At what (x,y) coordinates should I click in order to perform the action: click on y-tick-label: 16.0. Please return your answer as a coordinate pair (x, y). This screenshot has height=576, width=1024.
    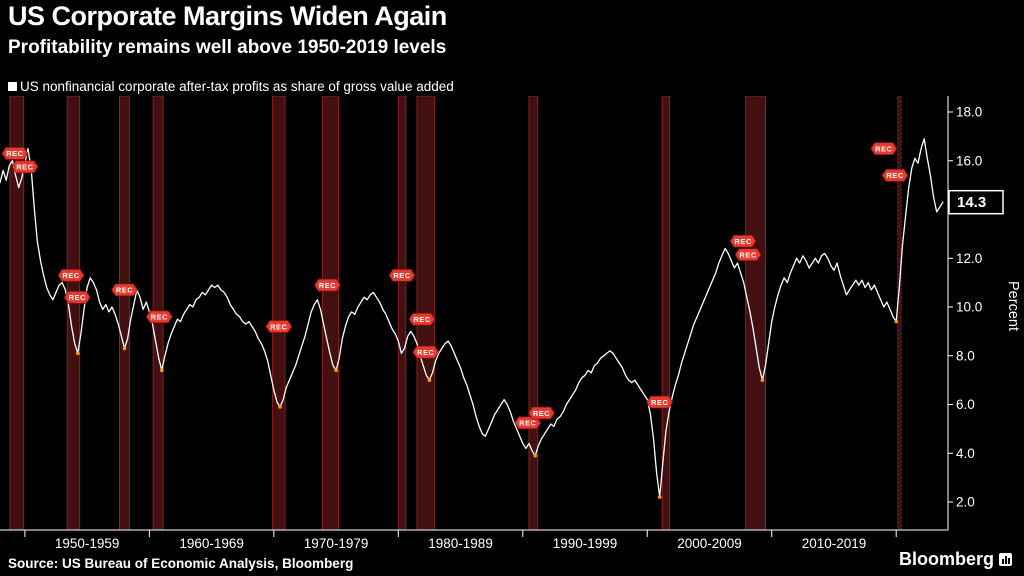
    Looking at the image, I should click on (969, 160).